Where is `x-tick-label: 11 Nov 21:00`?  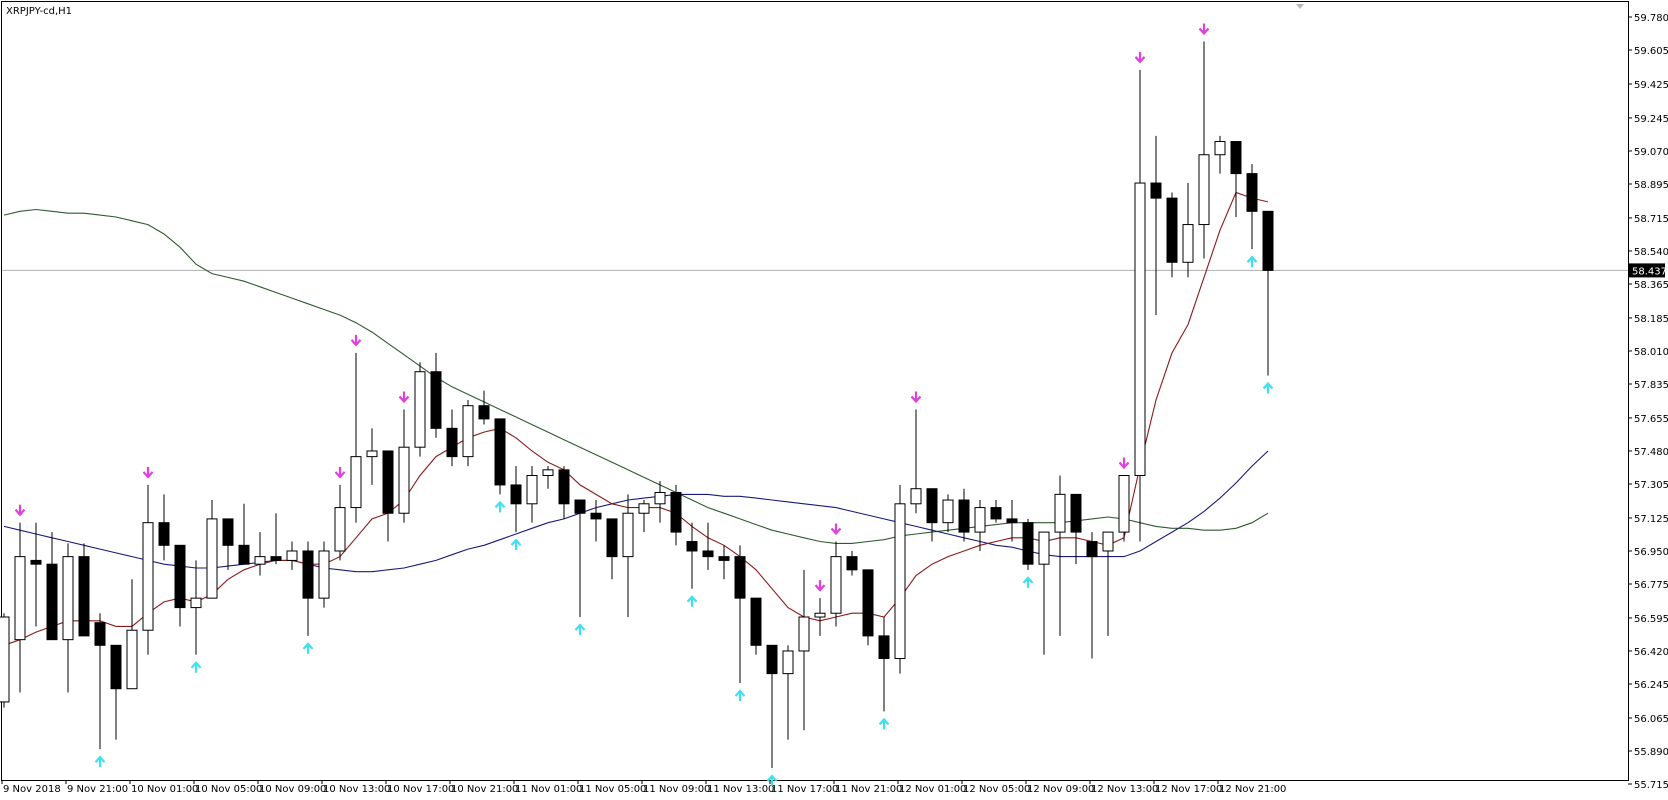
x-tick-label: 11 Nov 21:00 is located at coordinates (868, 789).